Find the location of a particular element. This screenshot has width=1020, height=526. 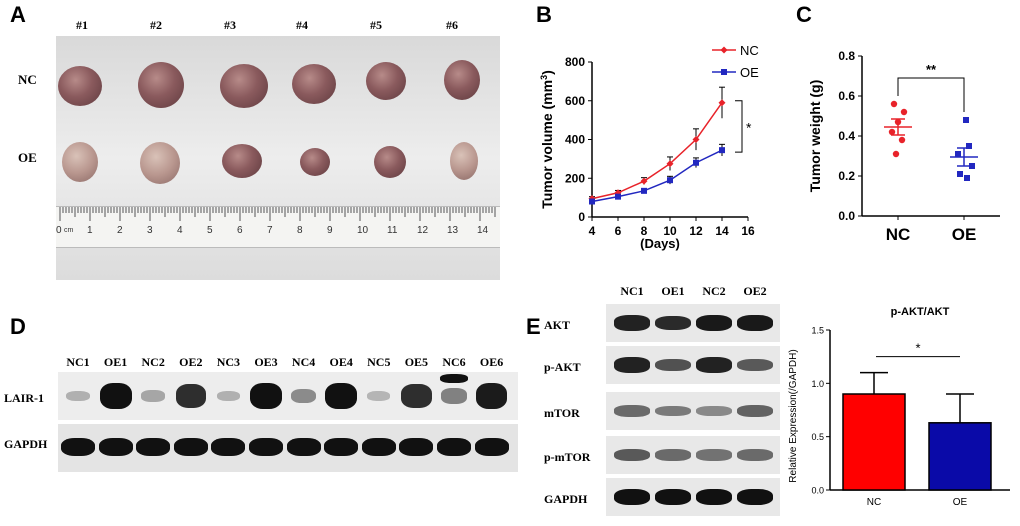

panel-label-c: C is located at coordinates (804, 14).